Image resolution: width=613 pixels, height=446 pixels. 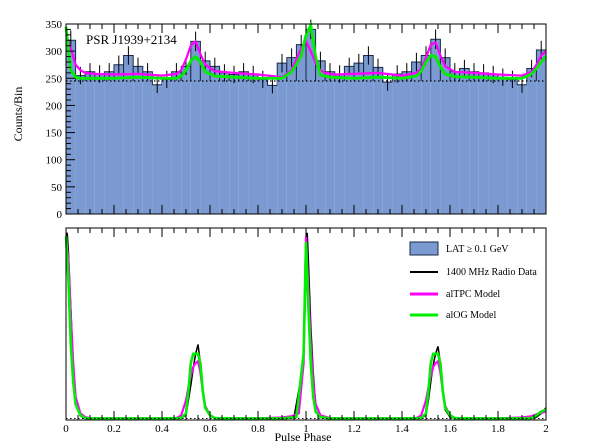 What do you see at coordinates (162, 429) in the screenshot?
I see `x-tick-label: 0.4` at bounding box center [162, 429].